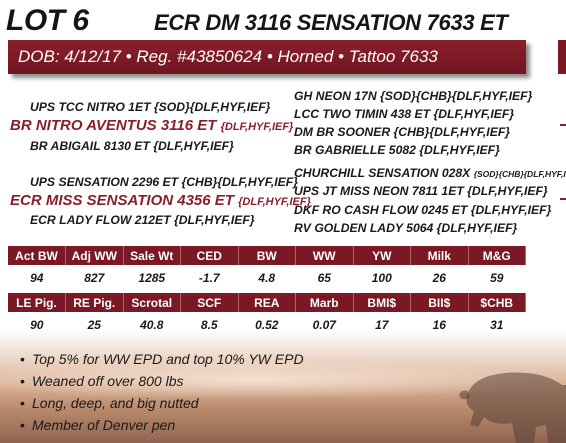 The width and height of the screenshot is (566, 443). Describe the element at coordinates (209, 278) in the screenshot. I see `value-ced: -1.7` at that location.